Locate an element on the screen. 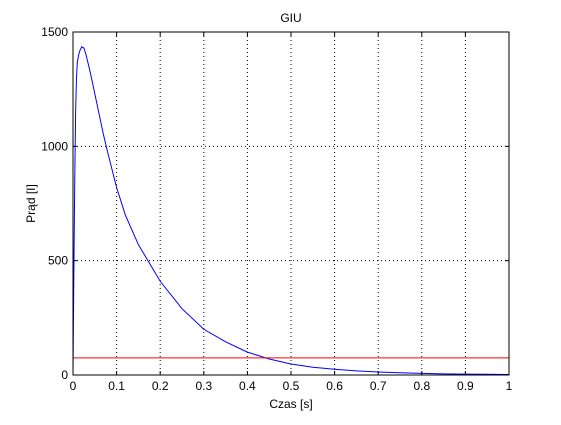 The width and height of the screenshot is (561, 425). x-tick-label: 0.3 is located at coordinates (203, 386).